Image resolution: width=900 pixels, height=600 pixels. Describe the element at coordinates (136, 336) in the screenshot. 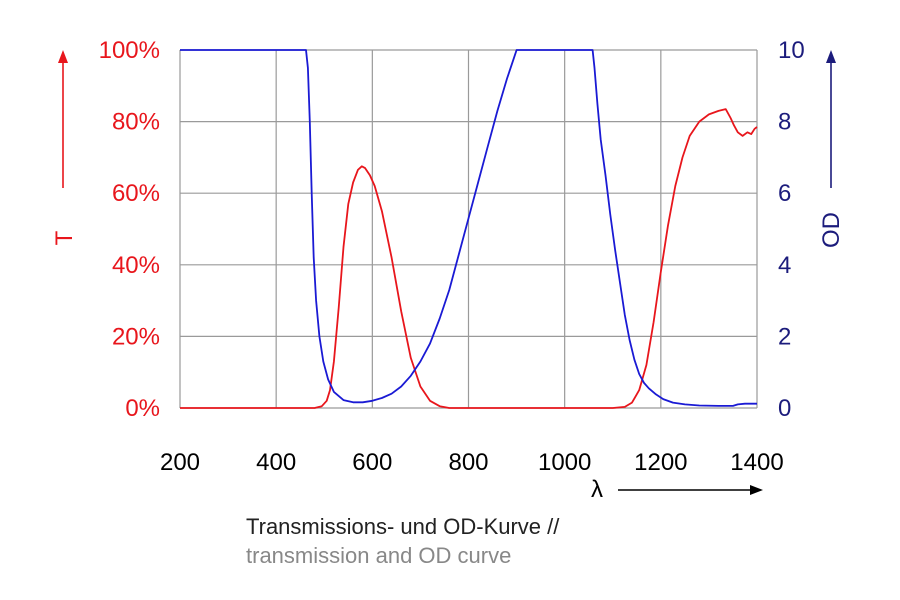

I see `left-tick-label: 20%` at that location.